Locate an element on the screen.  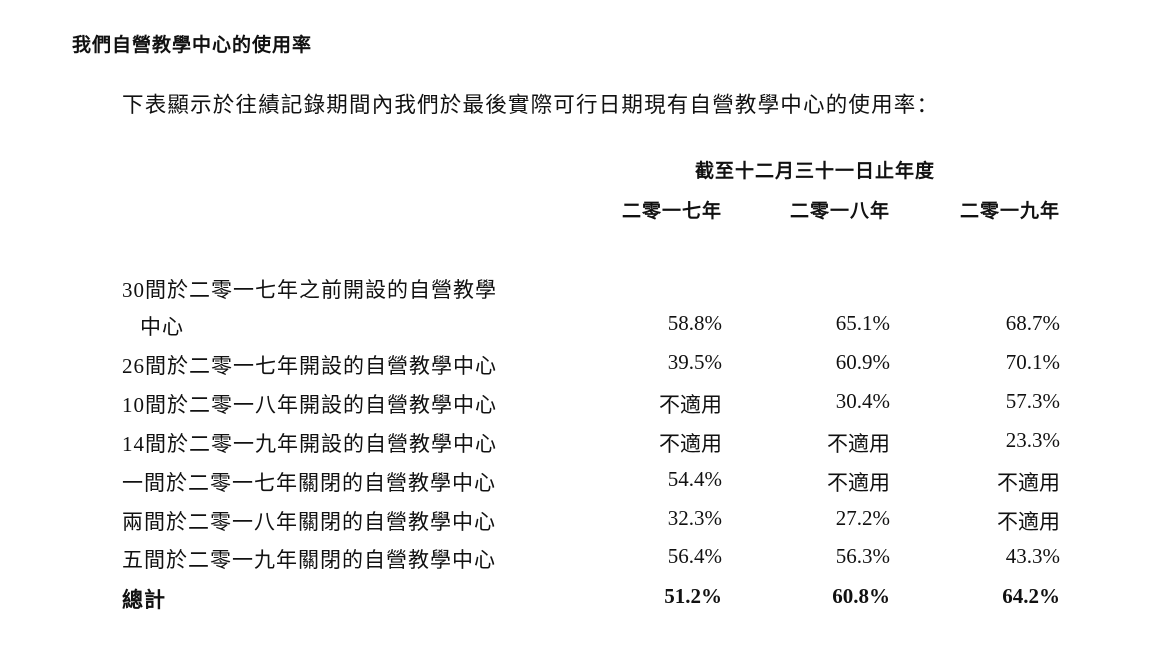
year-header-2017: 二零一七年 is located at coordinates (671, 211).